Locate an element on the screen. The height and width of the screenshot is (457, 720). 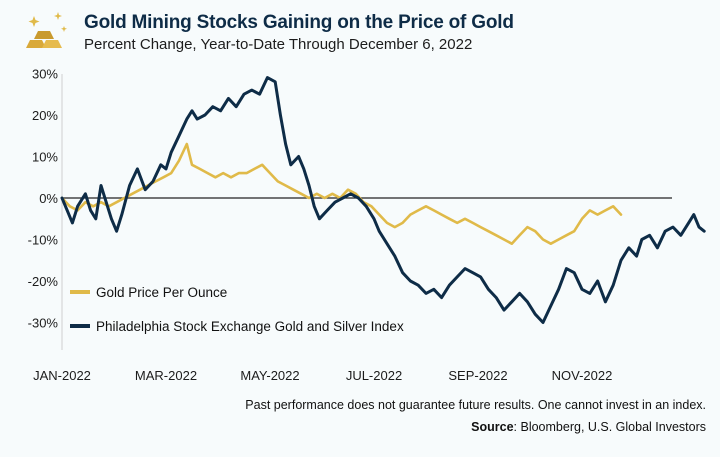
y-tick-label: 30% is located at coordinates (45, 74).